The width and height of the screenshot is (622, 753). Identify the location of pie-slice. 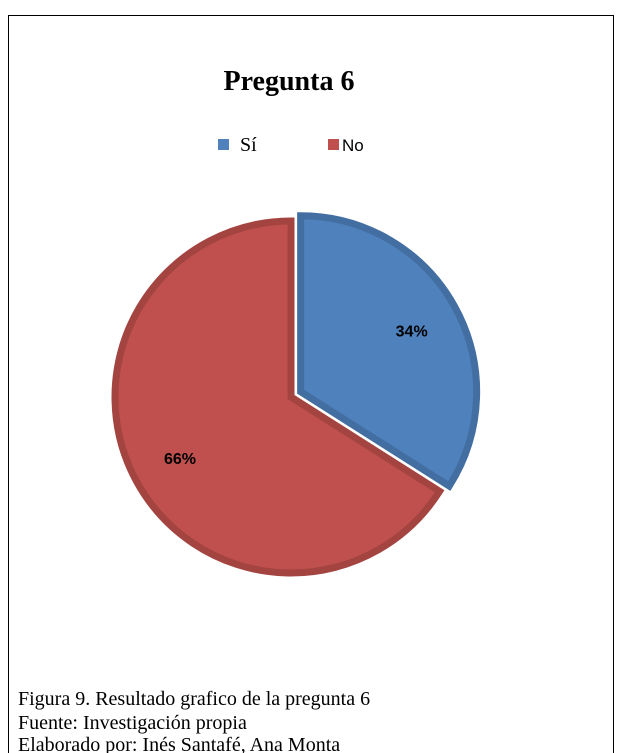
(389, 351).